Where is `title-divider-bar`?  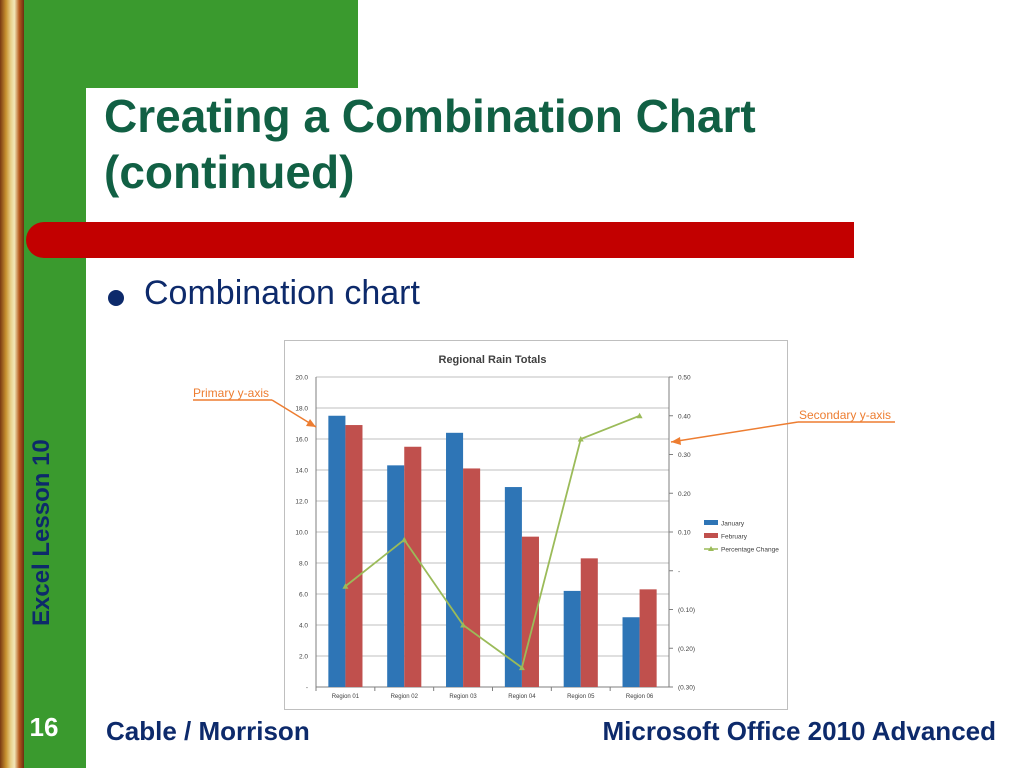
title-divider-bar is located at coordinates (440, 240).